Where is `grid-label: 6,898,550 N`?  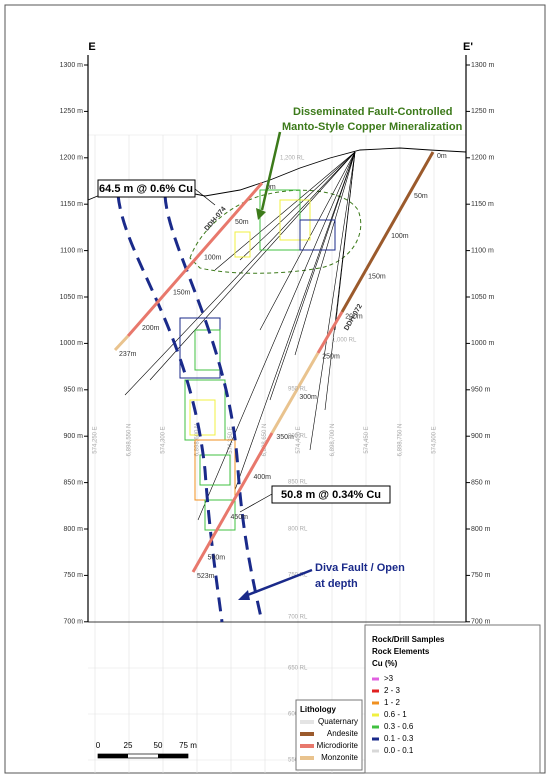 grid-label: 6,898,550 N is located at coordinates (129, 440).